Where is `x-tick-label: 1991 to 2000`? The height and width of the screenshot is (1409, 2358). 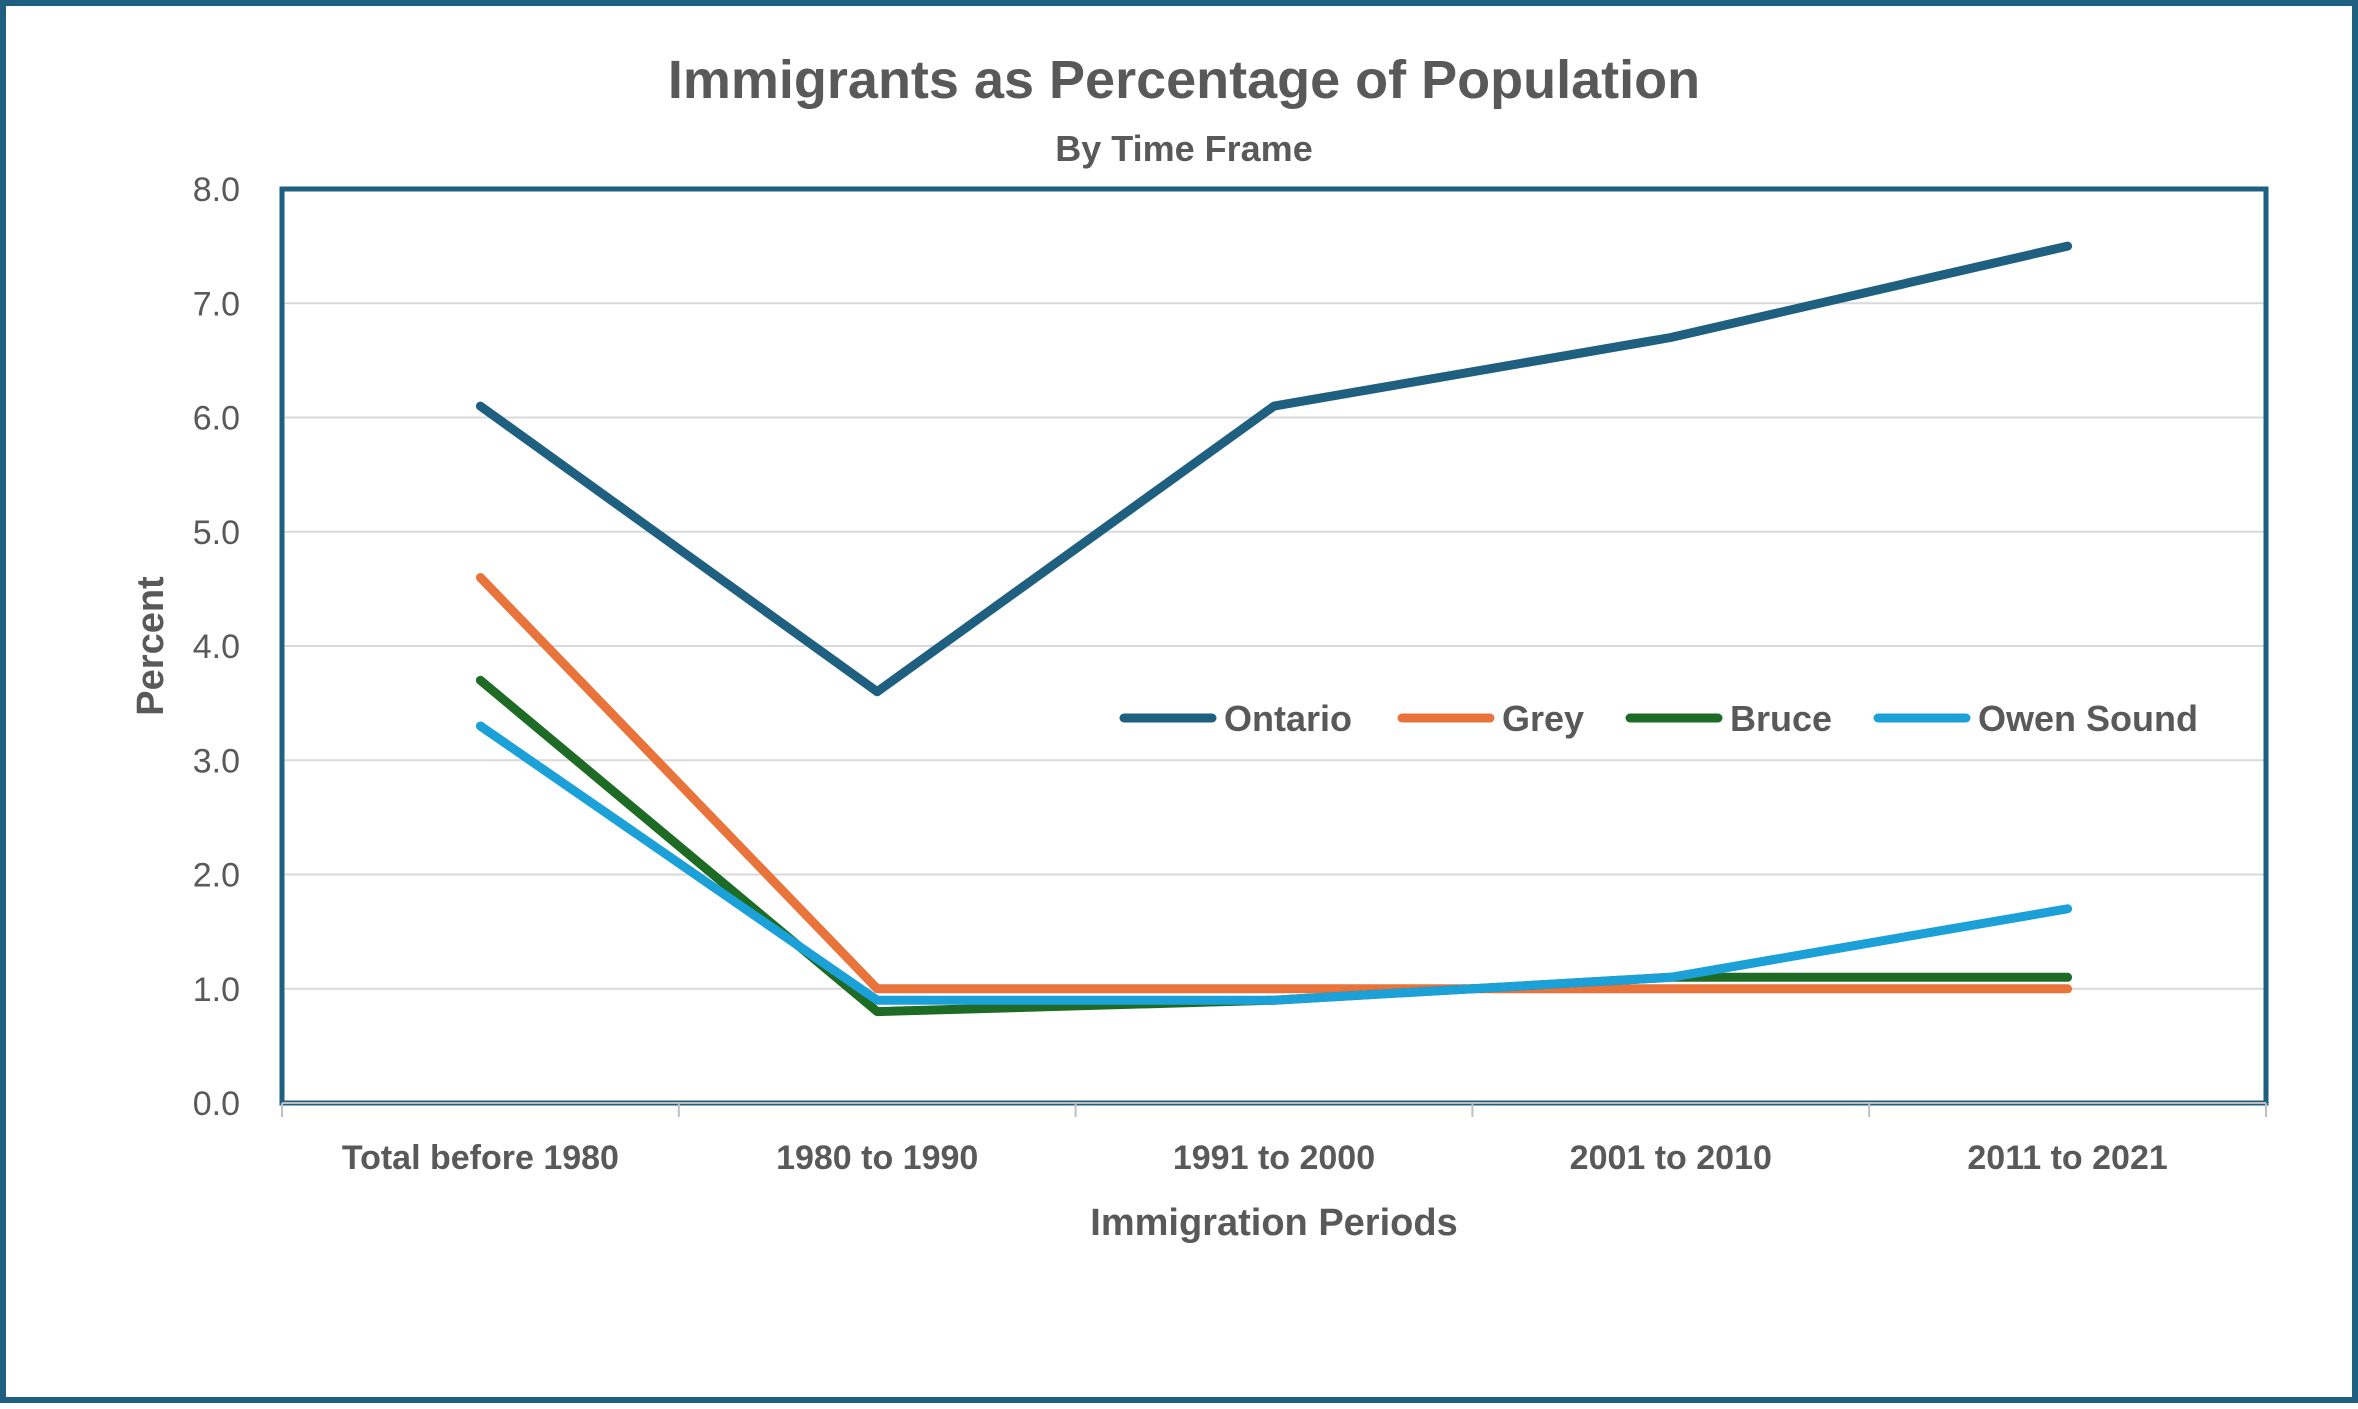 x-tick-label: 1991 to 2000 is located at coordinates (1274, 1158).